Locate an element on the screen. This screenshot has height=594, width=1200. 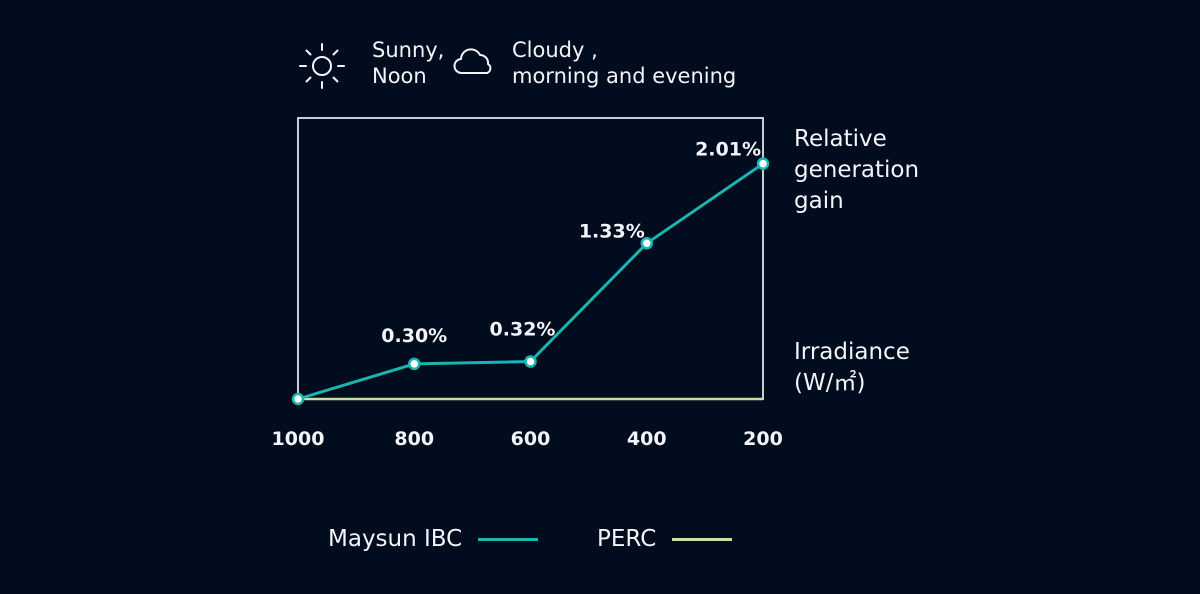
sun-icon is located at coordinates (322, 66).